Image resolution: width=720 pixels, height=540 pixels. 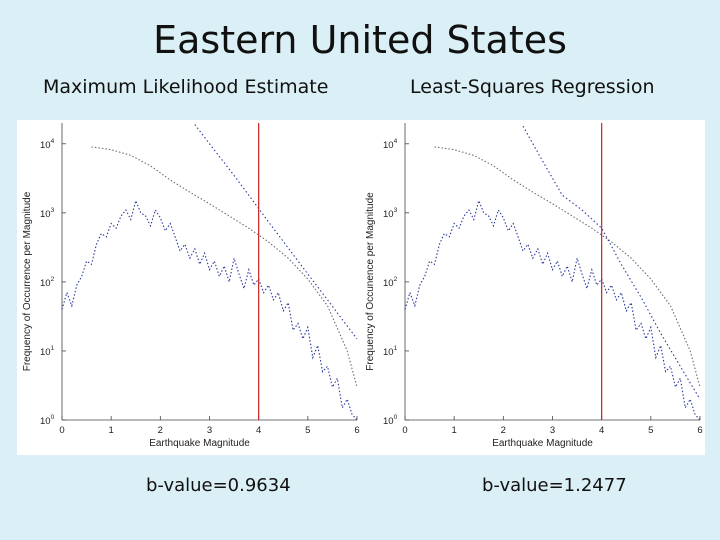 I want to click on left-bvalue: b-value=0.9634, so click(x=218, y=485).